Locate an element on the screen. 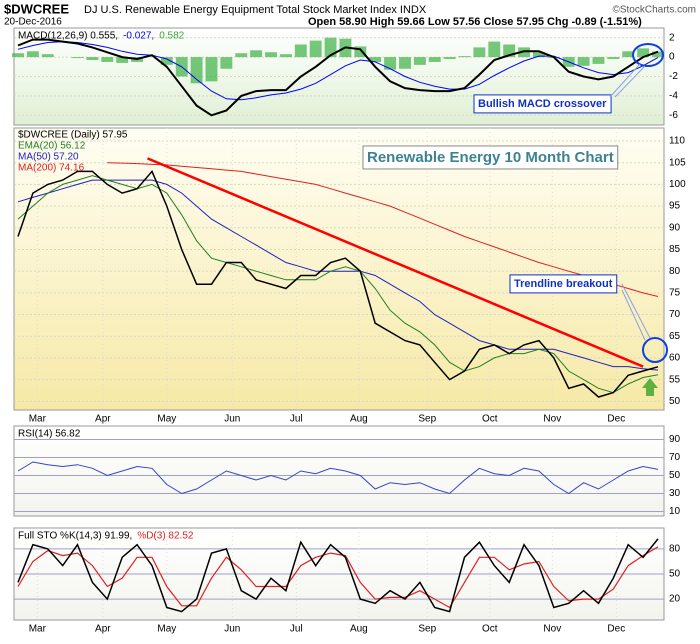 This screenshot has height=644, width=700. y-tick-label: 0 is located at coordinates (672, 57).